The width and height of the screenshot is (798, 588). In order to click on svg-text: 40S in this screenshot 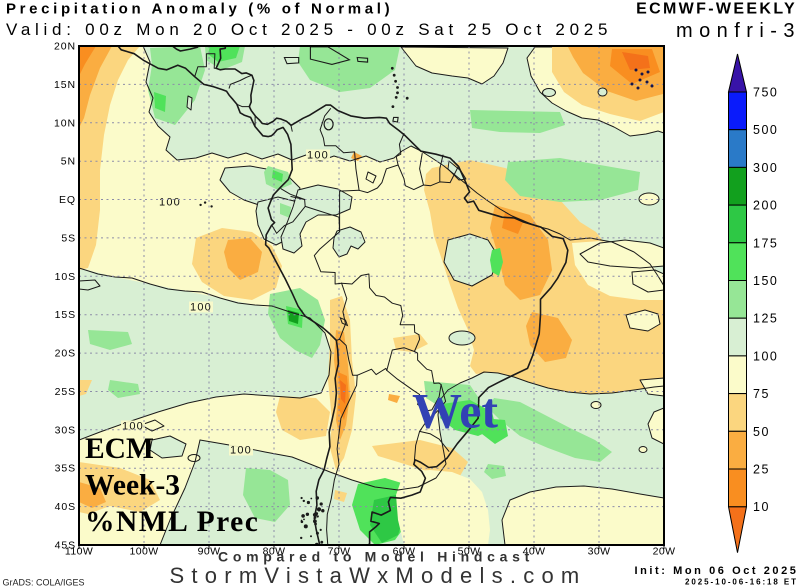, I will do `click(65, 507)`.